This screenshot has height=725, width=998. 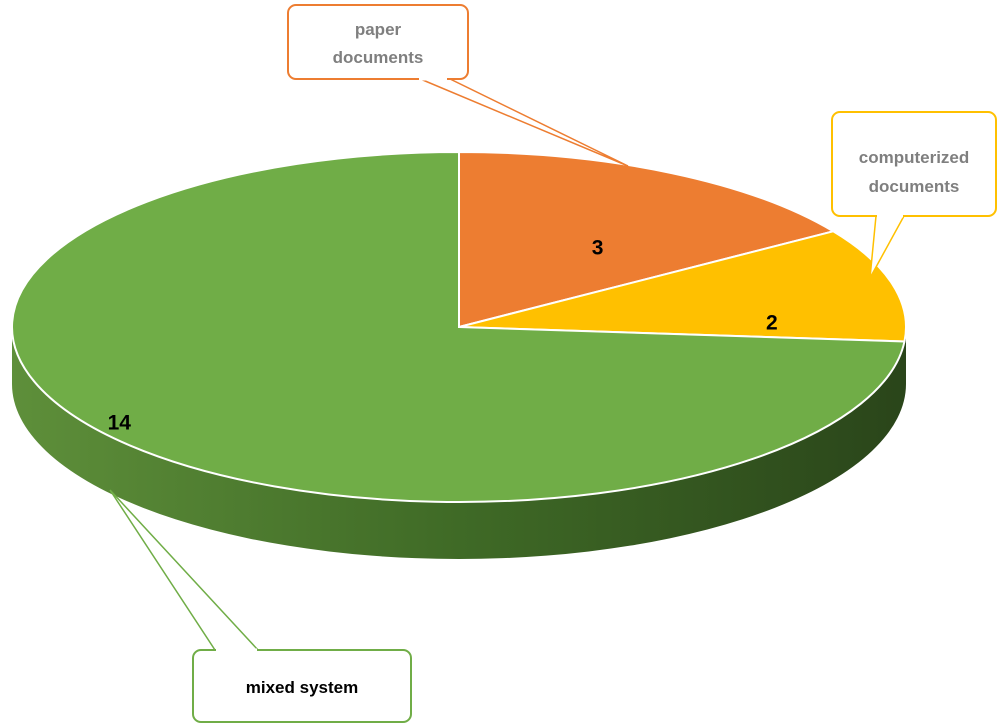 What do you see at coordinates (772, 323) in the screenshot?
I see `data-label-computerized-documents: 2` at bounding box center [772, 323].